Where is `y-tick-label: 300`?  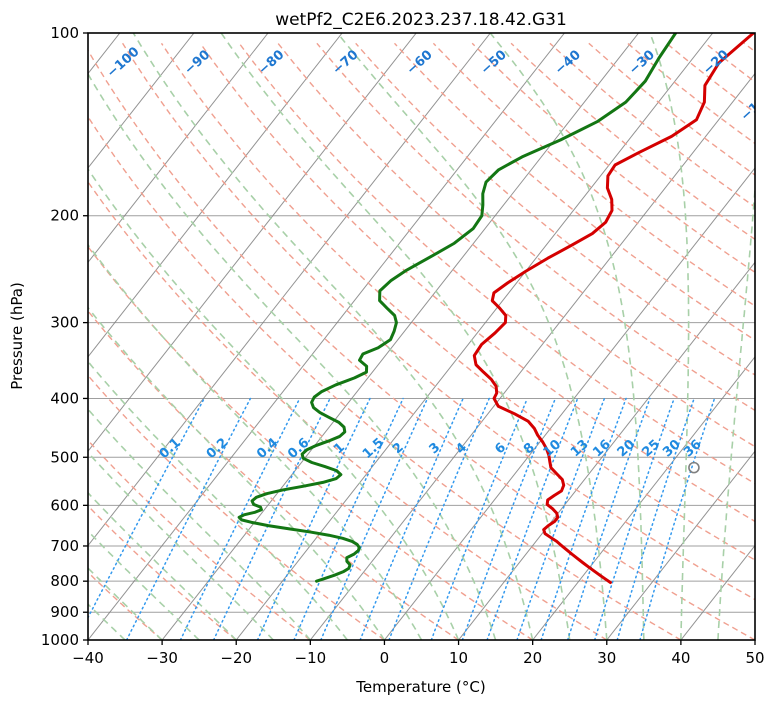
y-tick-label: 300 is located at coordinates (64, 323).